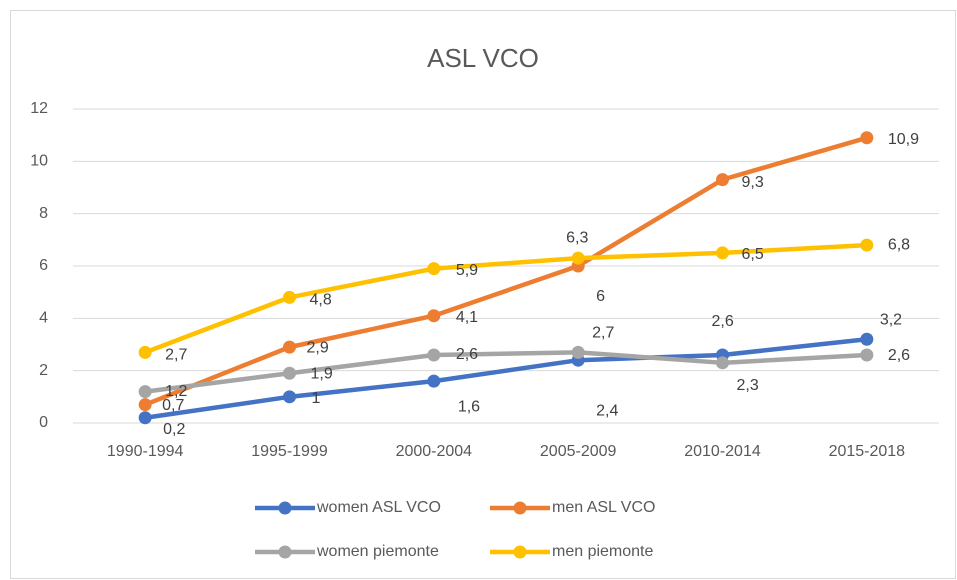  What do you see at coordinates (176, 391) in the screenshot?
I see `data-label: 1,2` at bounding box center [176, 391].